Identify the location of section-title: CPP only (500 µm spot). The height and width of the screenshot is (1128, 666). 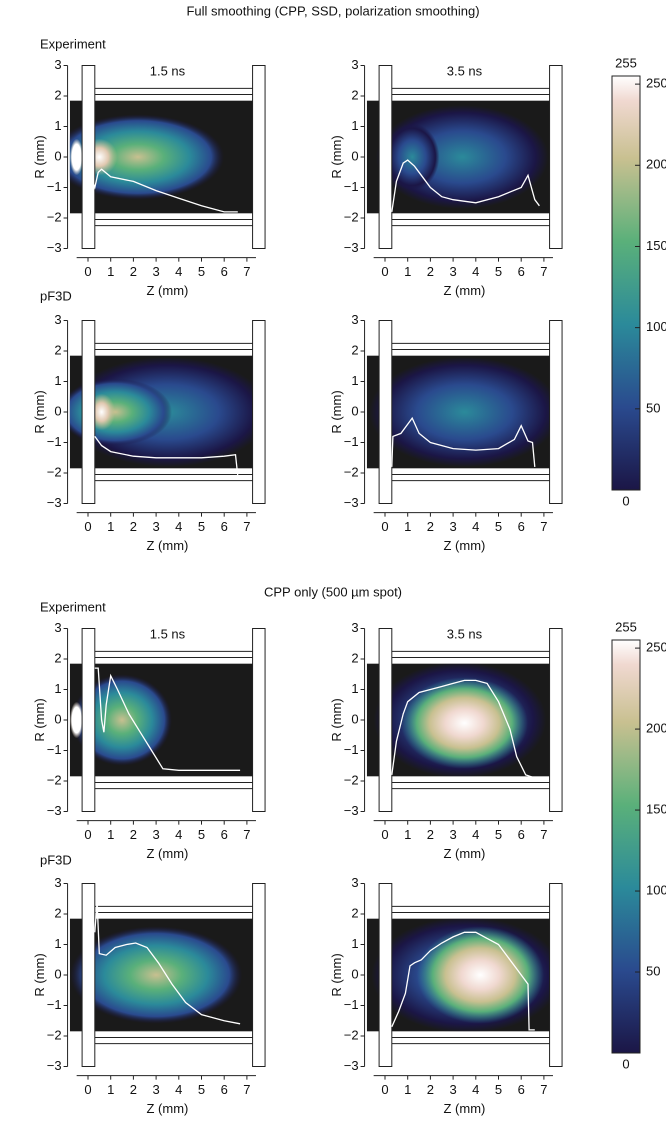
(333, 591).